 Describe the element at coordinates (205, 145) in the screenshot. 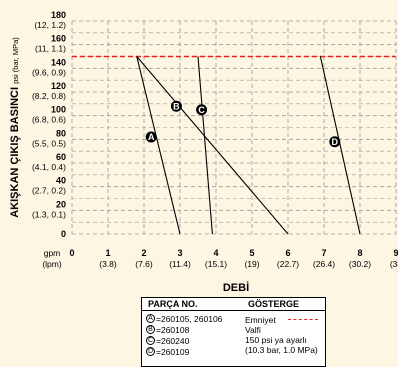

I see `series-line-c` at that location.